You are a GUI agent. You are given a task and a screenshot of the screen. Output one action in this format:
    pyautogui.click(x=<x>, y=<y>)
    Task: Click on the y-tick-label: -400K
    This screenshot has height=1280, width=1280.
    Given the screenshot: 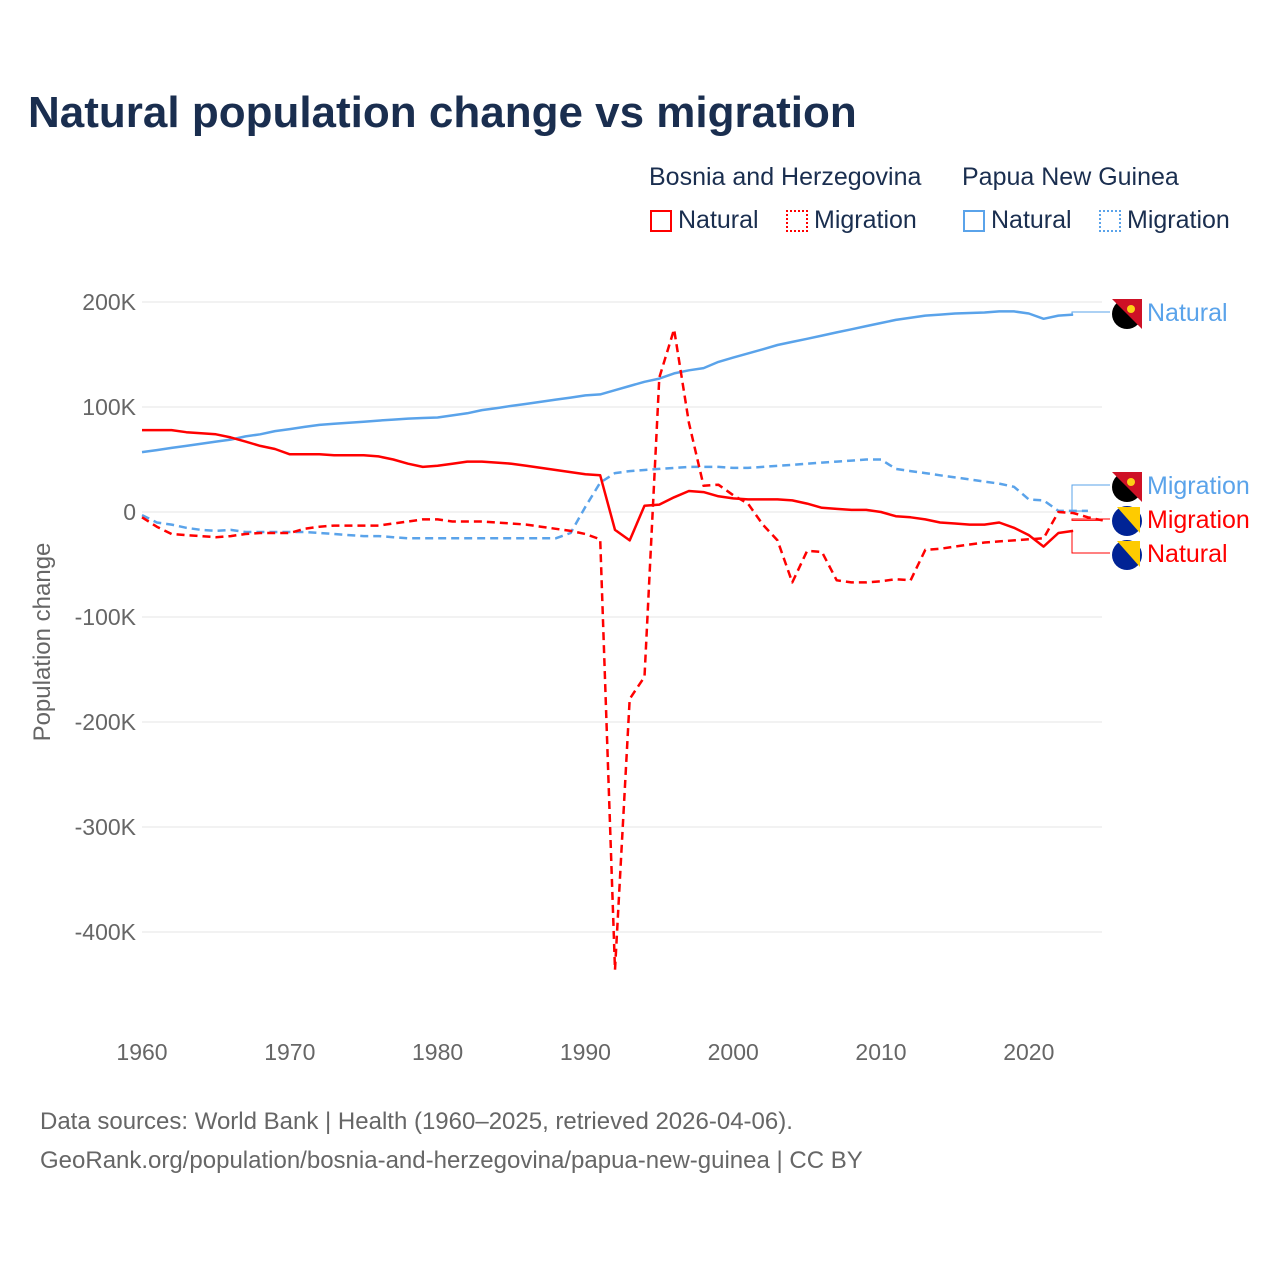 What is the action you would take?
    pyautogui.click(x=106, y=932)
    